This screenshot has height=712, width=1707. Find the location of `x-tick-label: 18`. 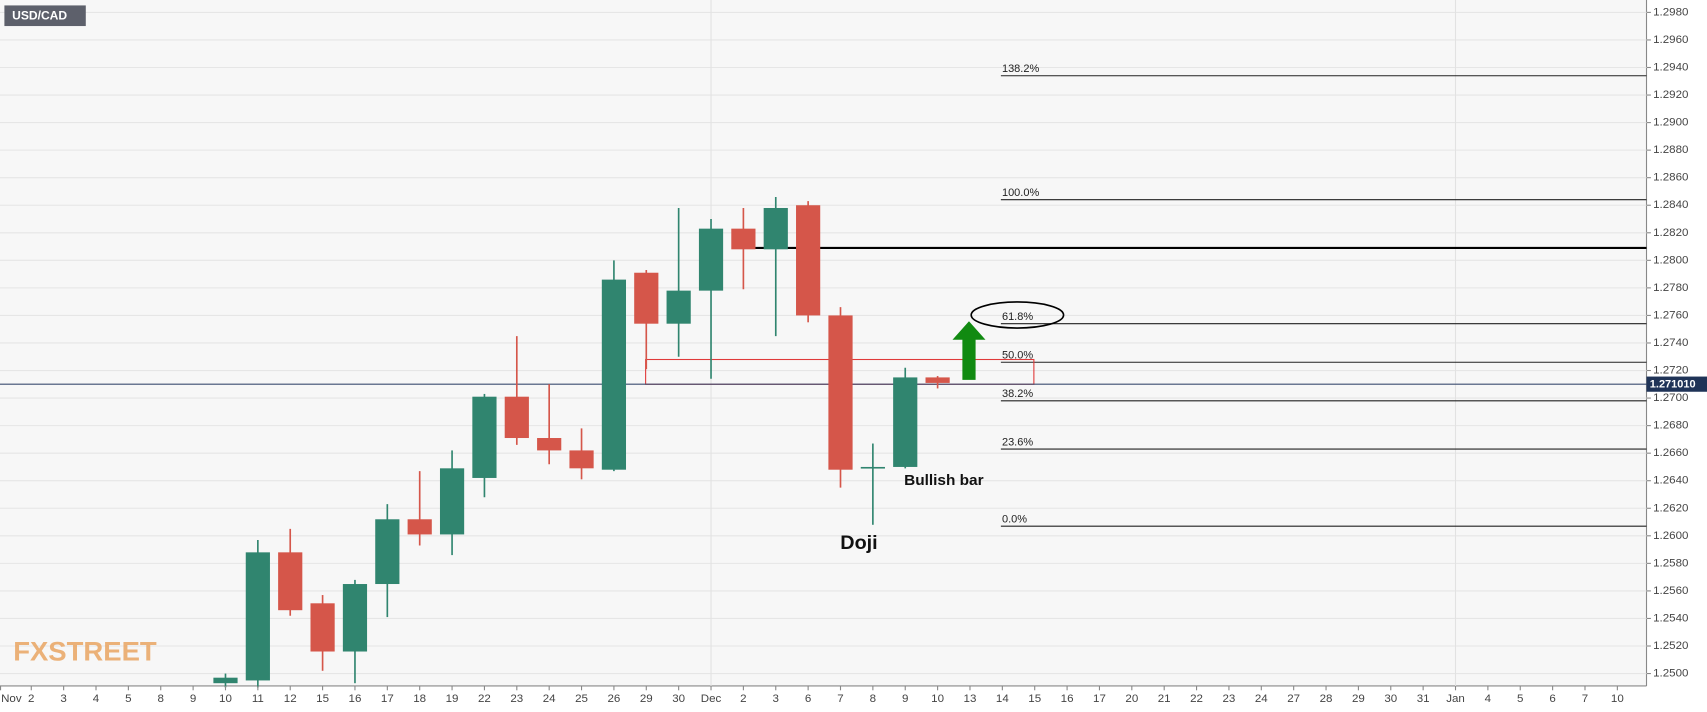

x-tick-label: 18 is located at coordinates (419, 699).